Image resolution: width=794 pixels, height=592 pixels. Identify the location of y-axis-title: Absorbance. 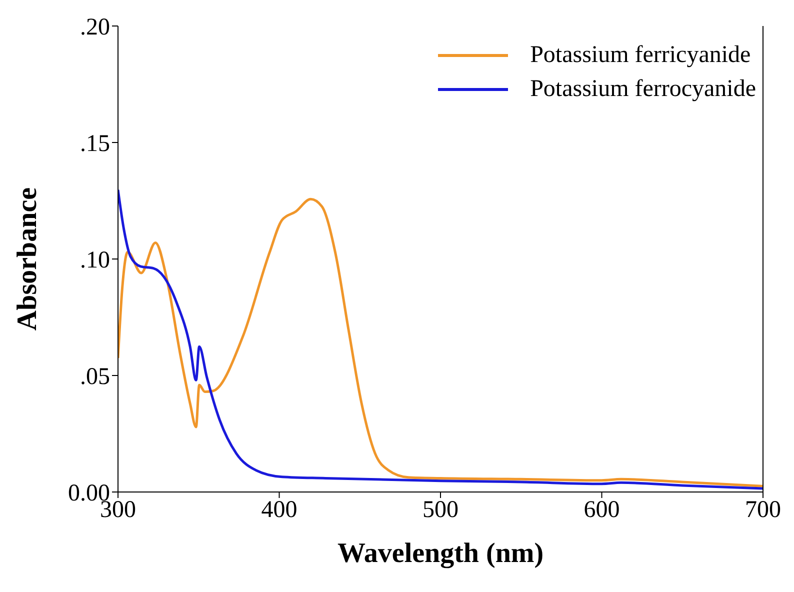
(27, 259).